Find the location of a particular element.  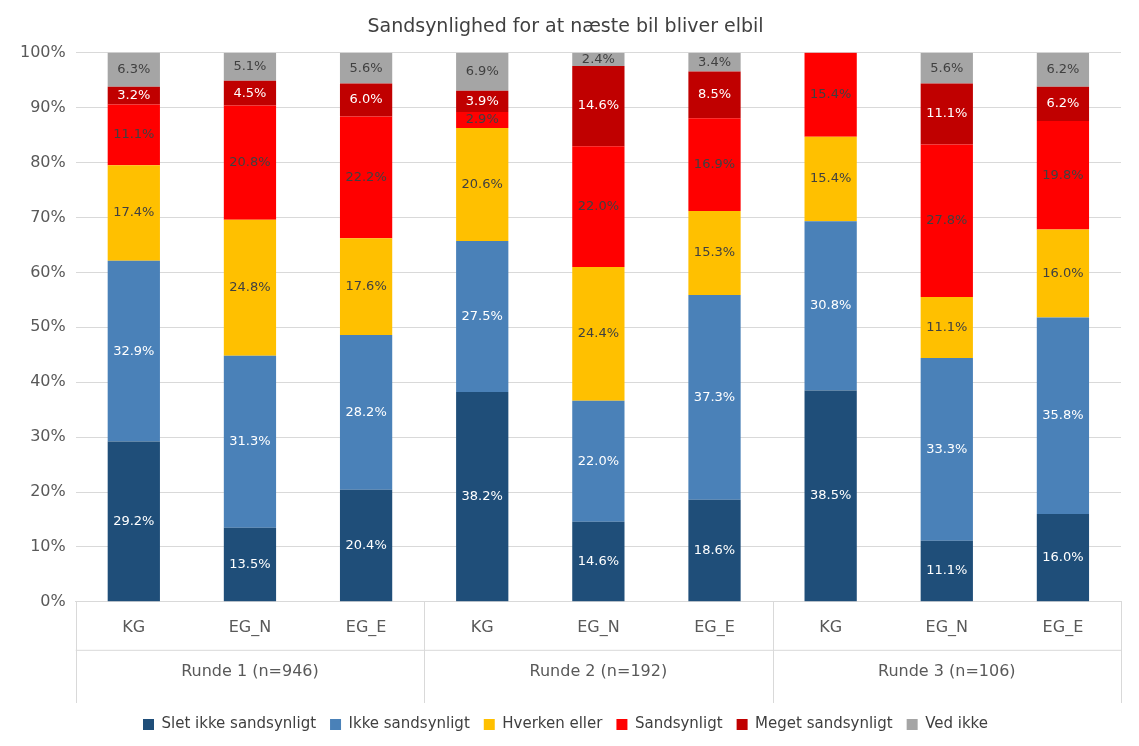

data-label: 18.6% is located at coordinates (714, 549).